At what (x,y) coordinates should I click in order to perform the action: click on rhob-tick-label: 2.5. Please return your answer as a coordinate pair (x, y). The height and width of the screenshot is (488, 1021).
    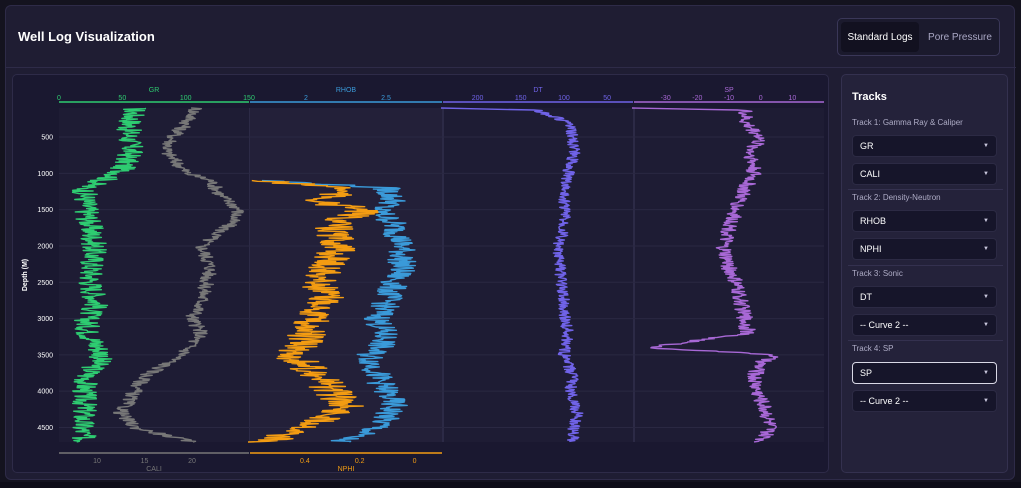
    Looking at the image, I should click on (386, 98).